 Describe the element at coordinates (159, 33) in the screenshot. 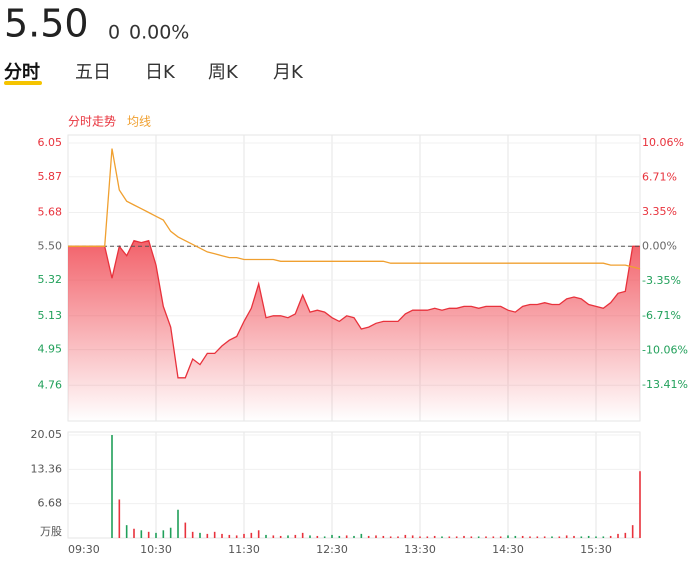

I see `change-pct: 0.00%` at that location.